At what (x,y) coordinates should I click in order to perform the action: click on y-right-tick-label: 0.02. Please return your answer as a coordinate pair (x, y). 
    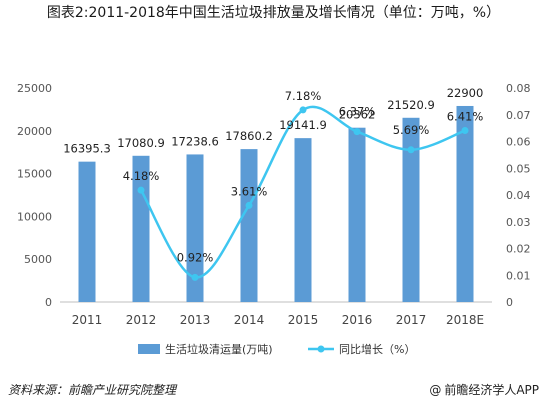
    Looking at the image, I should click on (518, 249).